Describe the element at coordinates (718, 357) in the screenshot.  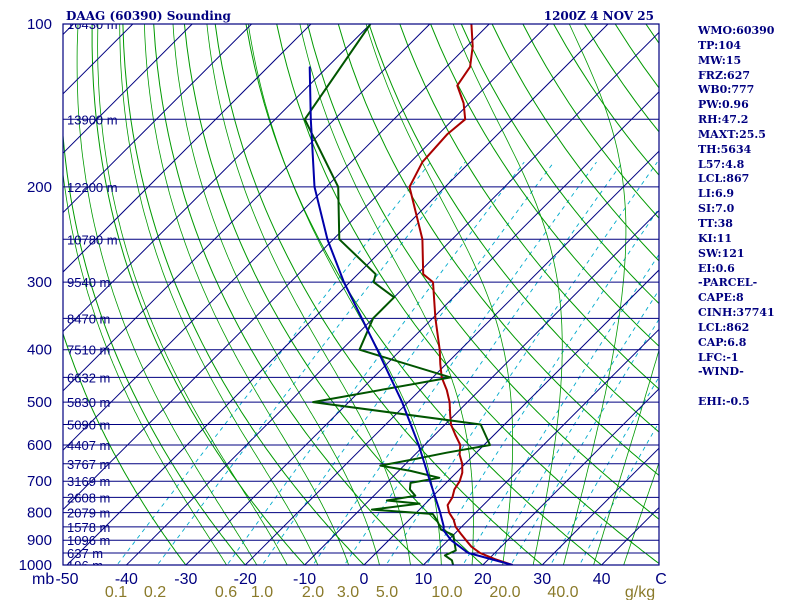
I see `index-item: LFC:-1` at that location.